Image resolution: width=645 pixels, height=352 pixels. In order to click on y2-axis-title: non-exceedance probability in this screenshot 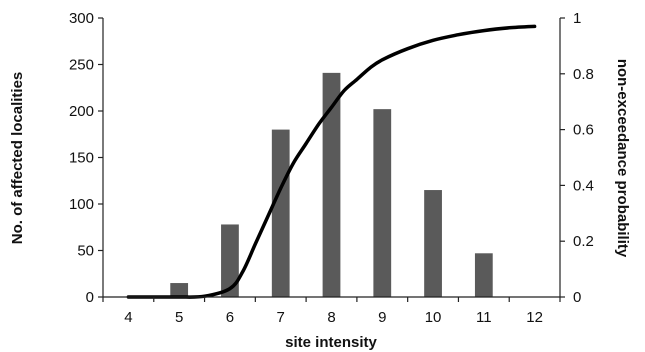, I will do `click(622, 158)`.